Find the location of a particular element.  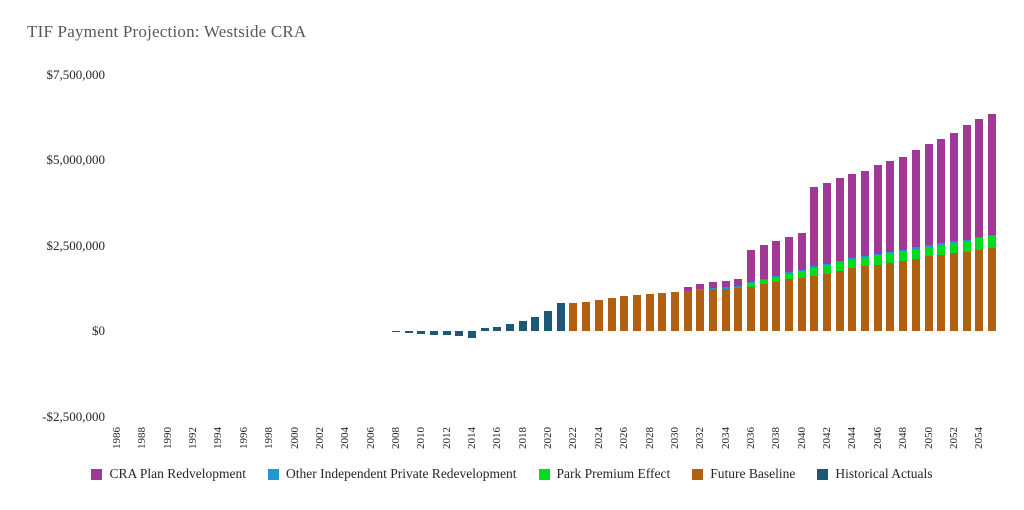

bar-2018-historical is located at coordinates (522, 325).